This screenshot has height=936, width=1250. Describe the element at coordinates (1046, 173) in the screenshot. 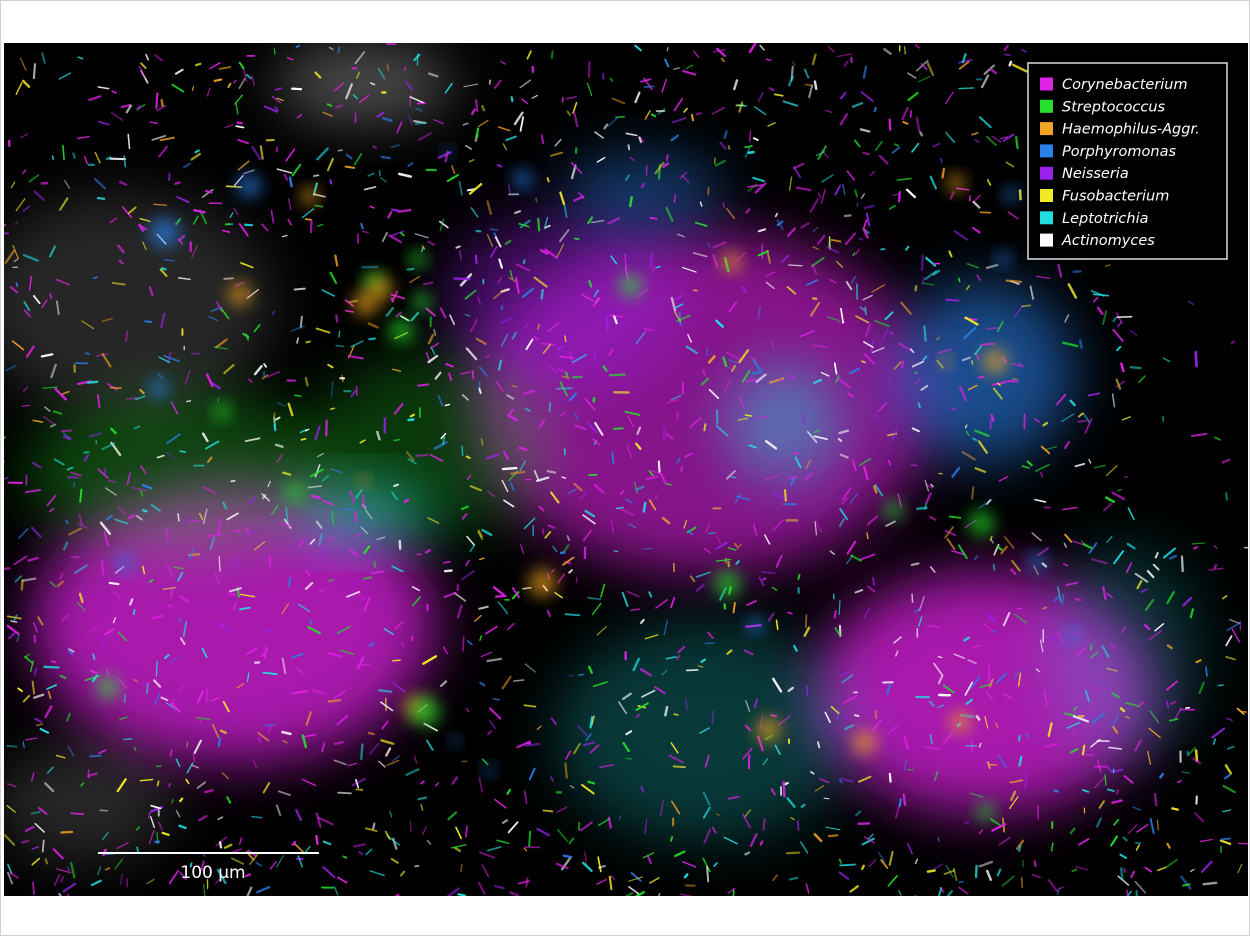

I see `legend-swatch` at that location.